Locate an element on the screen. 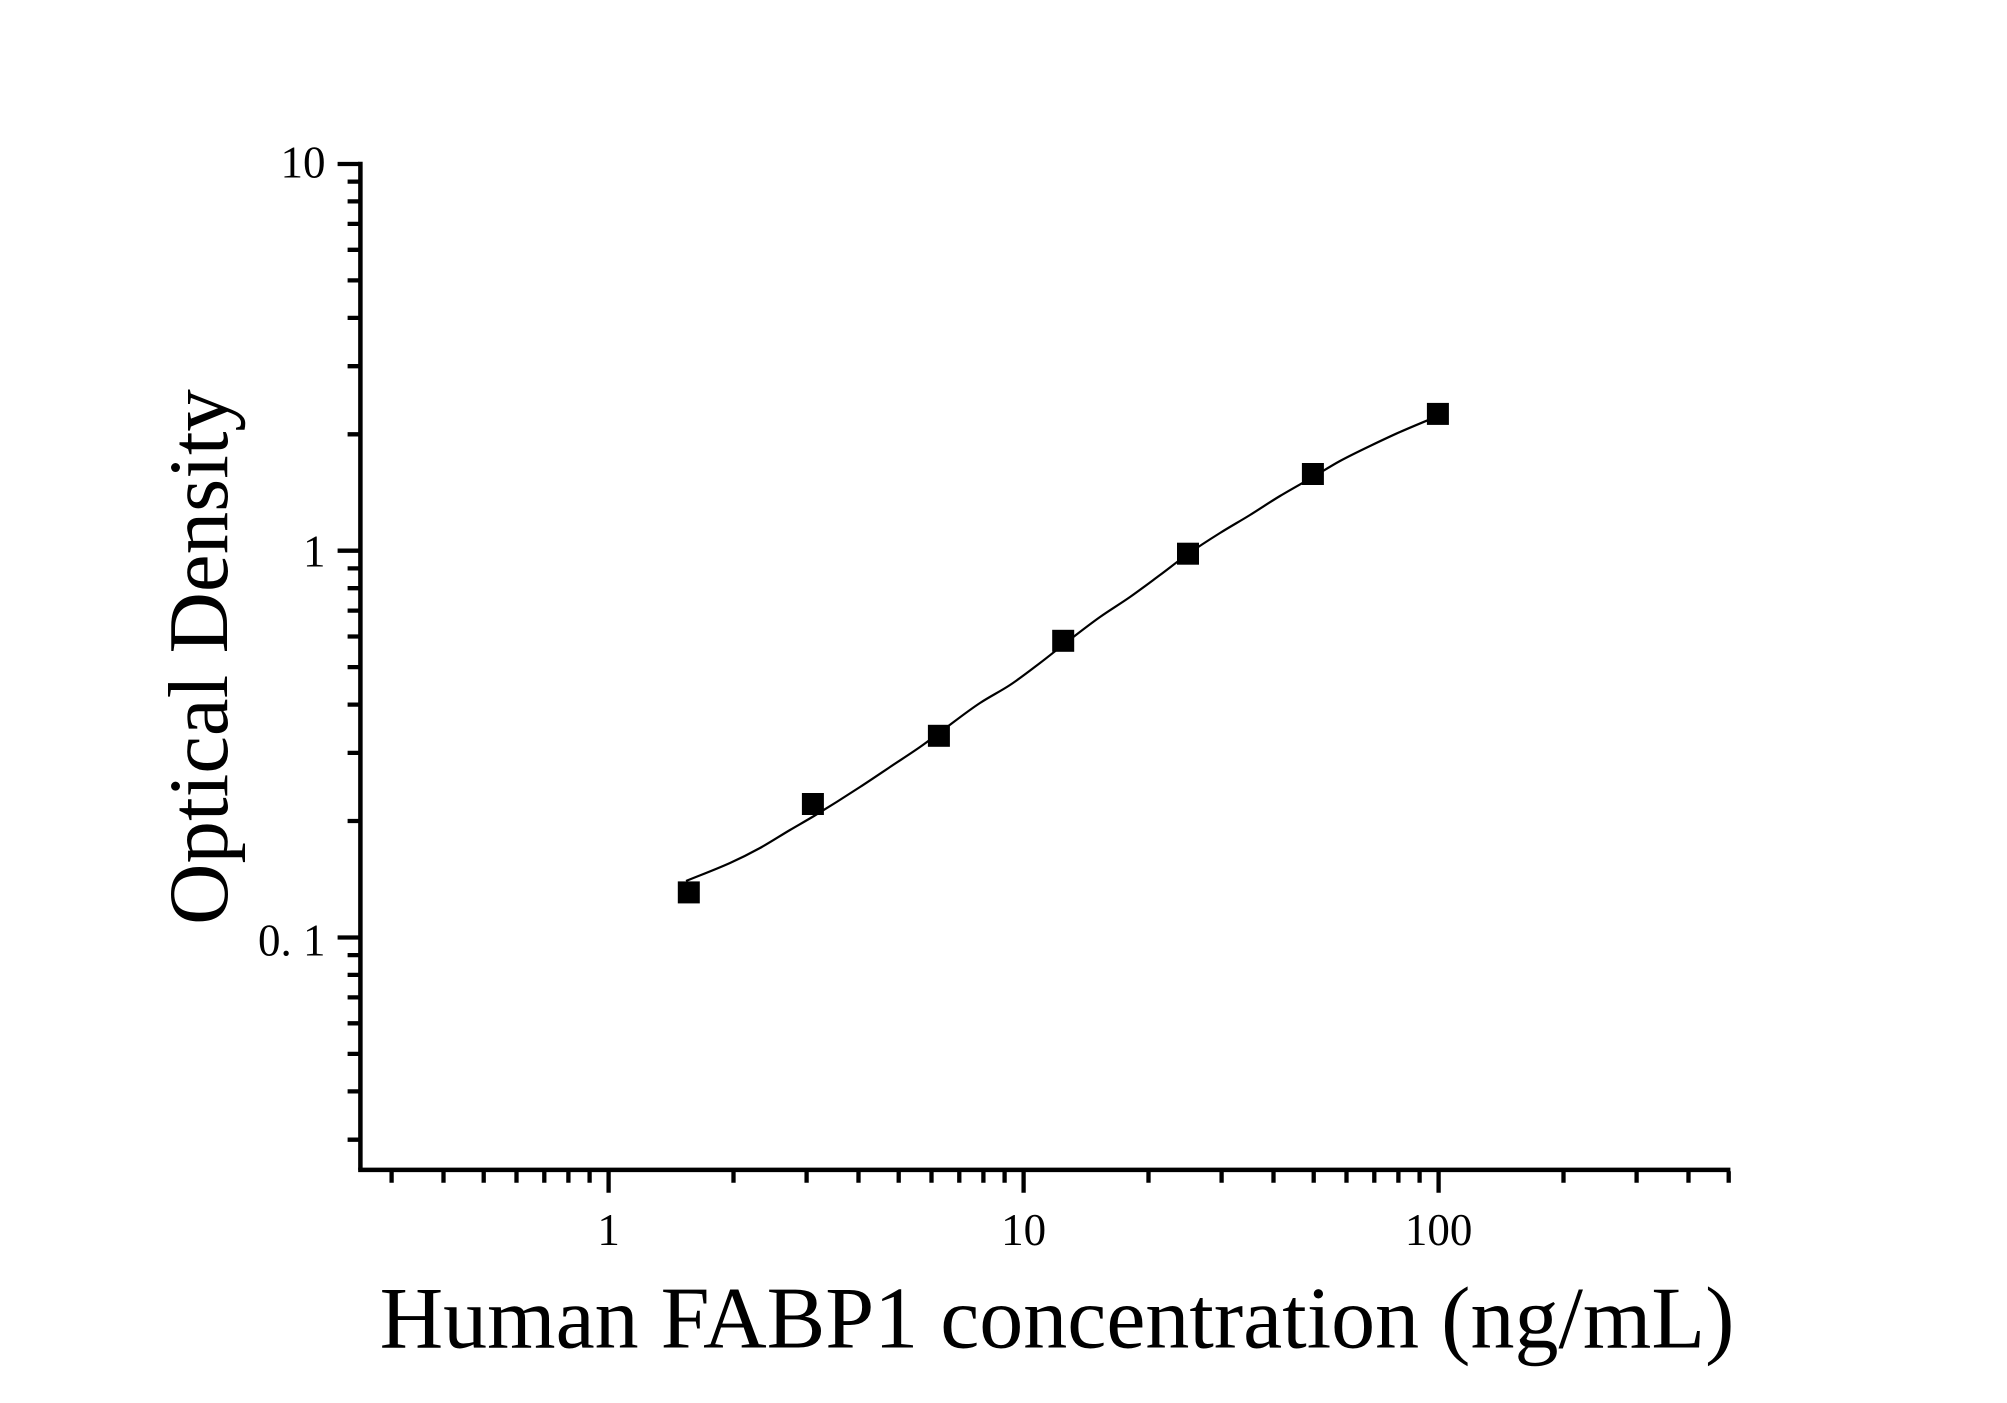 The height and width of the screenshot is (1403, 2007). svg-text: 100 is located at coordinates (1439, 1230).